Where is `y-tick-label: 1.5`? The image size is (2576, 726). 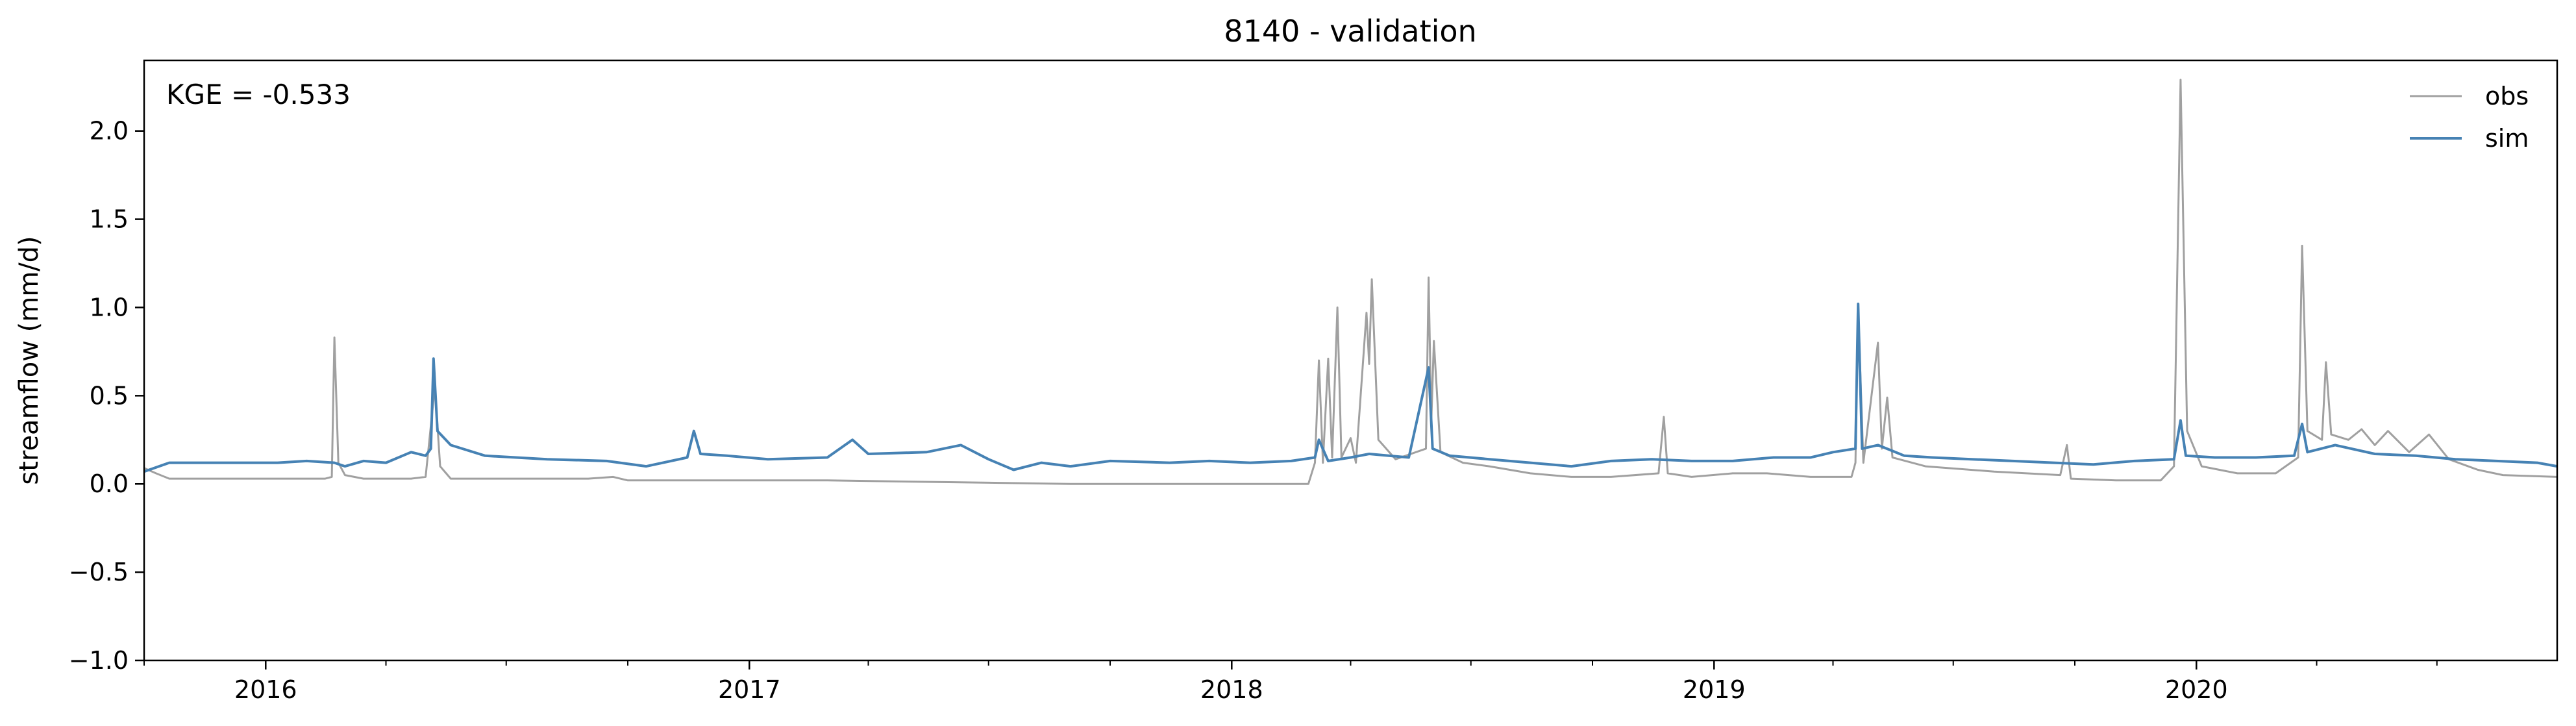 y-tick-label: 1.5 is located at coordinates (109, 219).